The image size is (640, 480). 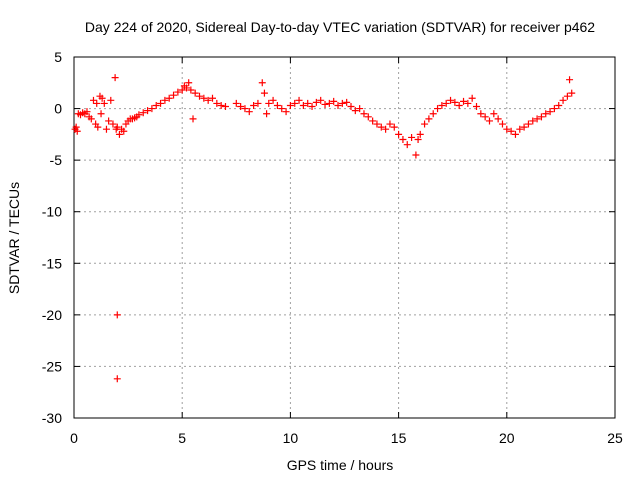 What do you see at coordinates (58, 57) in the screenshot?
I see `y-tick-label: 5` at bounding box center [58, 57].